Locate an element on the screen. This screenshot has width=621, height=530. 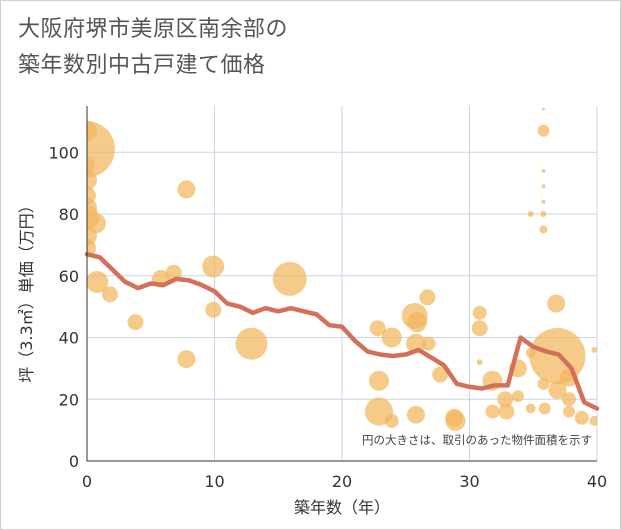
y-axis-label: 坪（3.3㎡）単価（万円） is located at coordinates (26, 289).